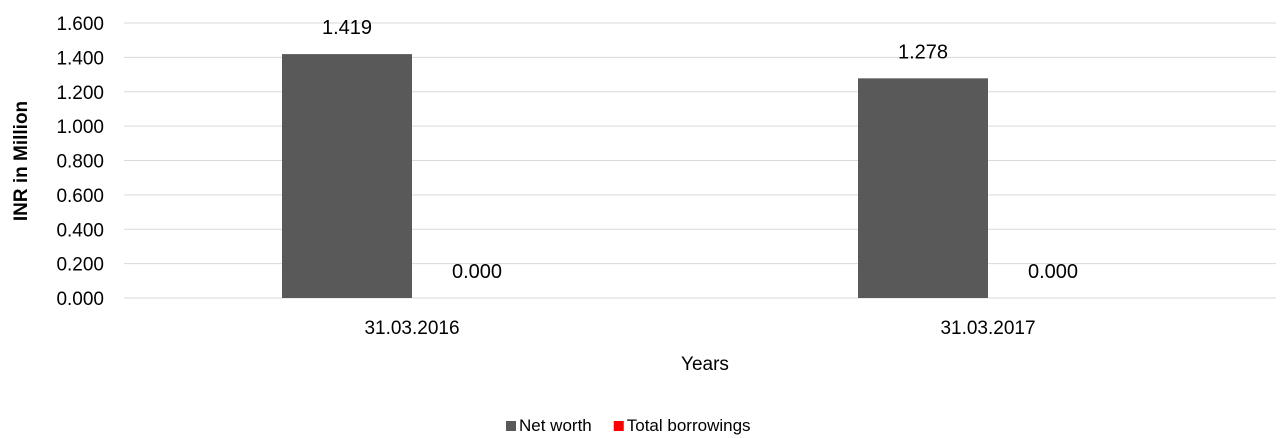  I want to click on y-tick-label: 0.800, so click(80, 162).